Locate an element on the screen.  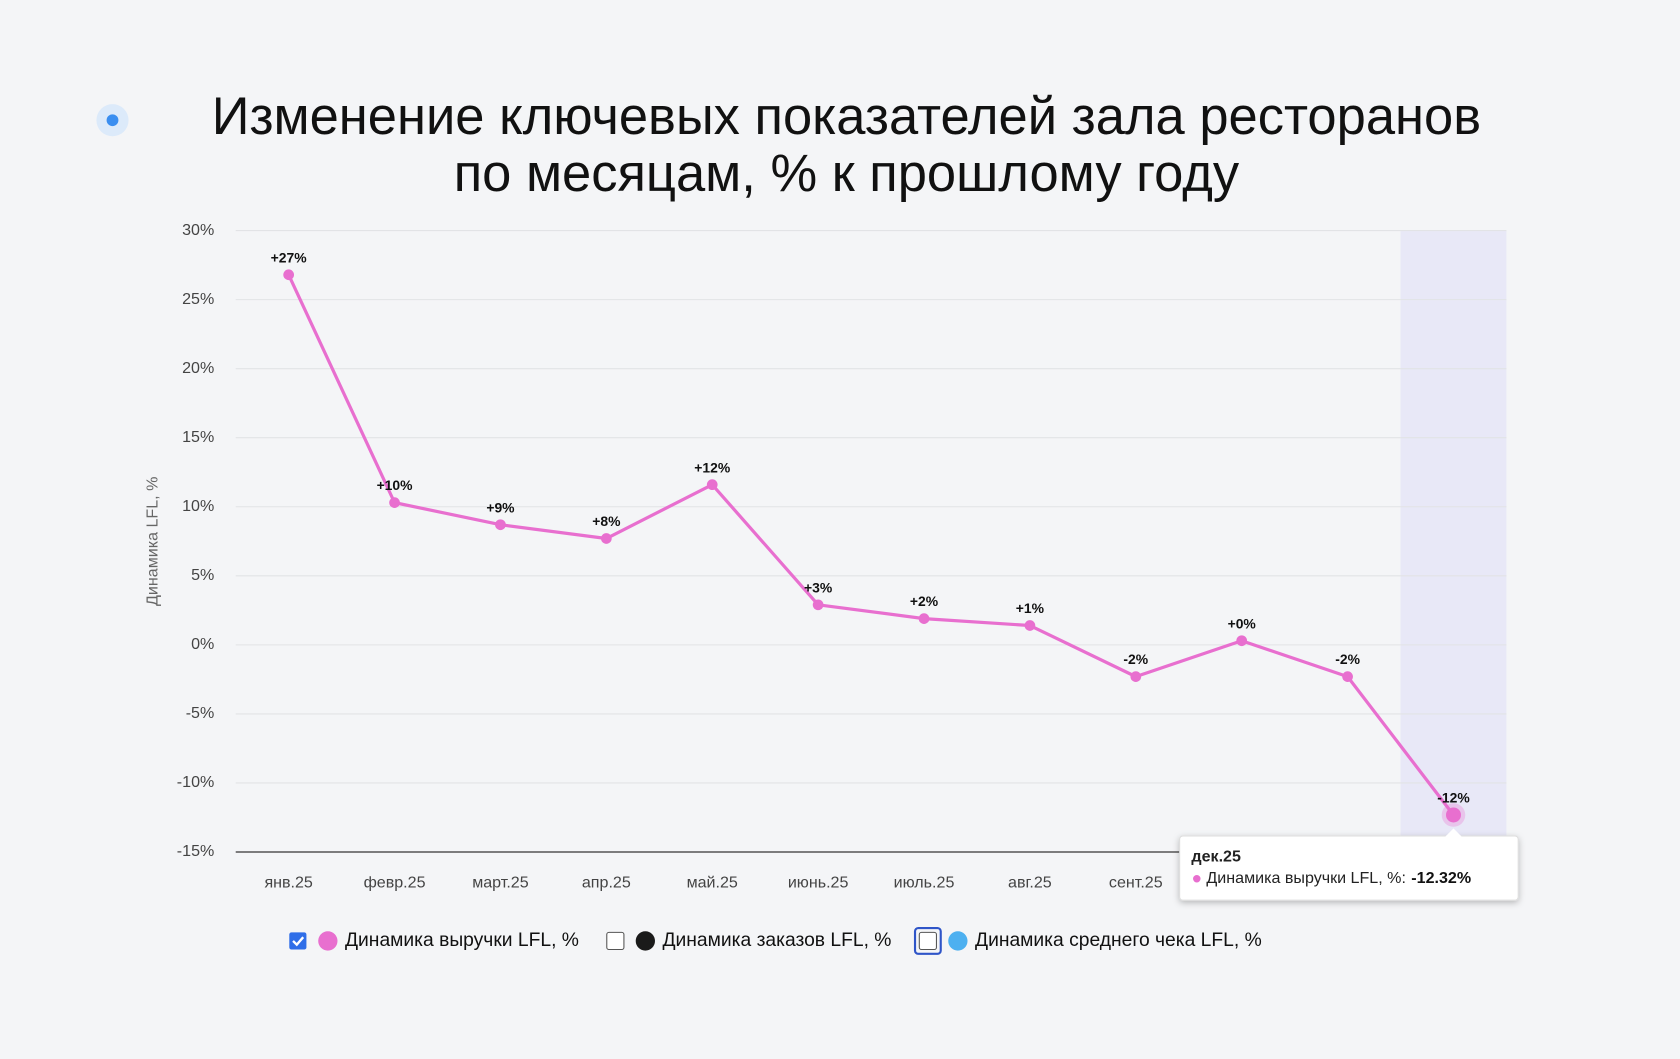
tooltip-value: -12.32% is located at coordinates (1441, 878).